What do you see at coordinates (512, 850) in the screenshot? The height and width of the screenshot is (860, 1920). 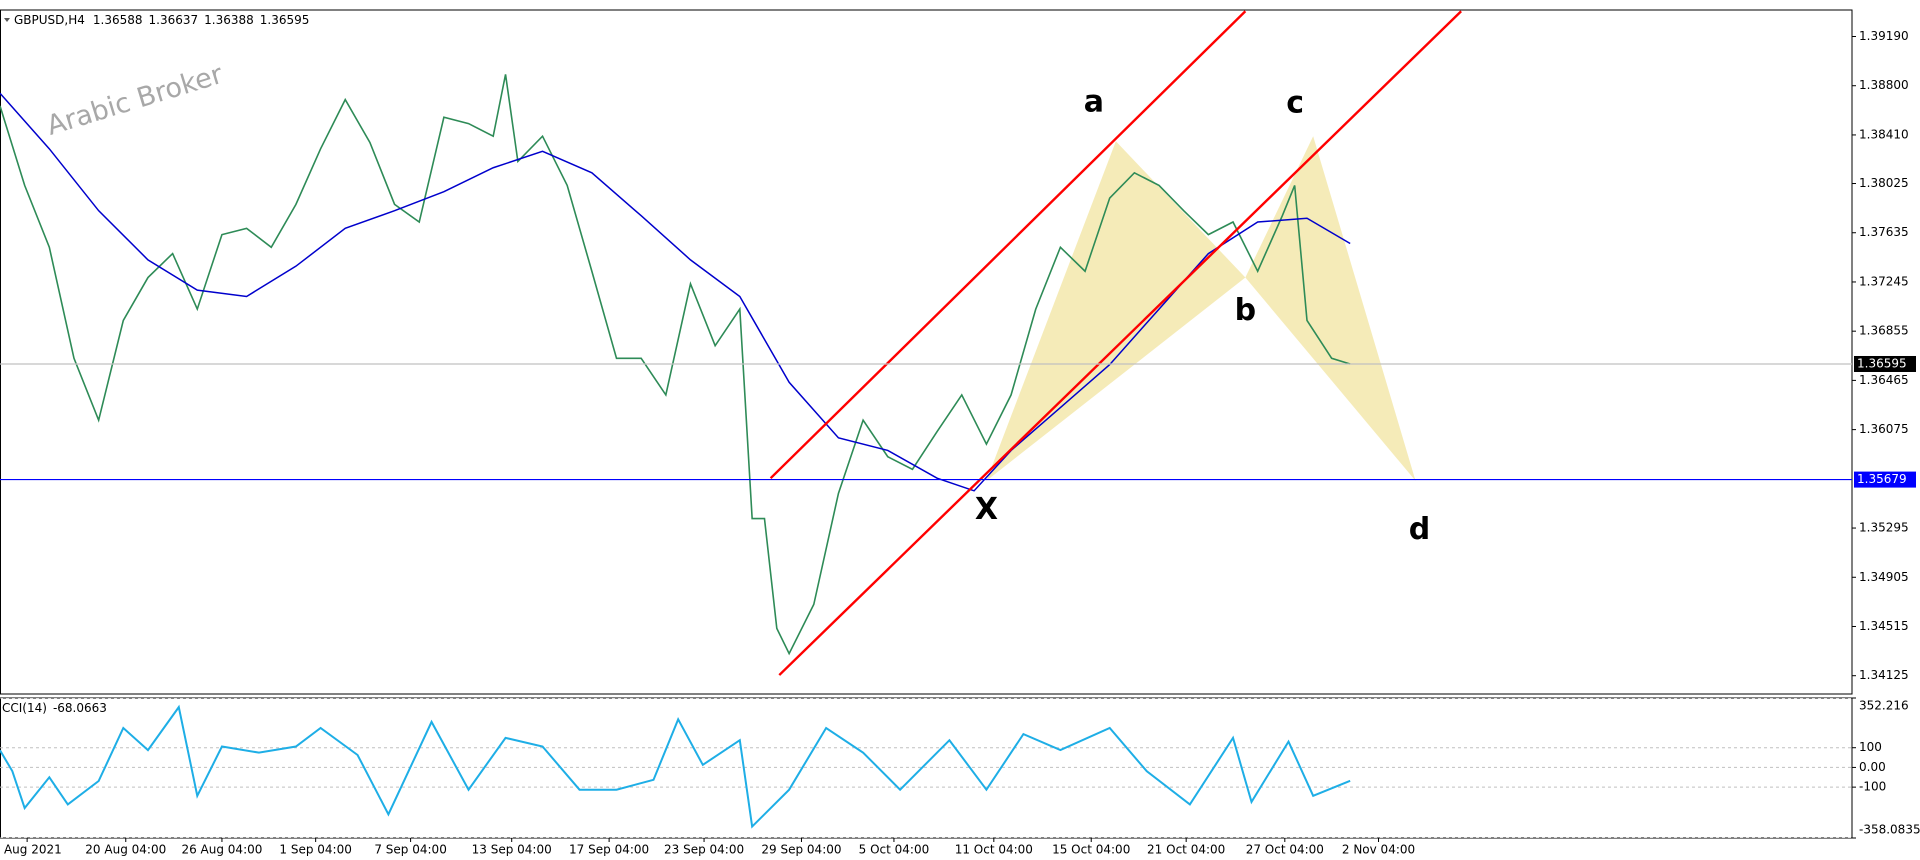 I see `x-tick-label: 13 Sep 04:00` at bounding box center [512, 850].